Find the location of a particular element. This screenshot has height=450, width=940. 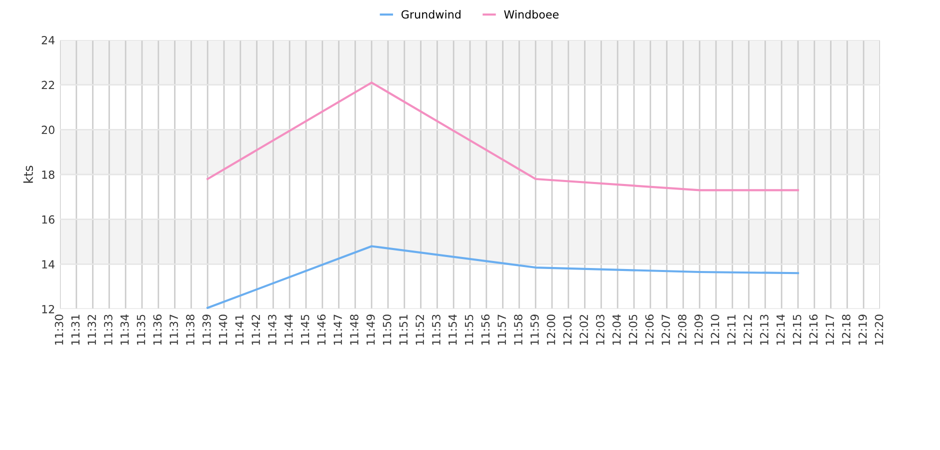

y-tick-label: 20 is located at coordinates (48, 130).